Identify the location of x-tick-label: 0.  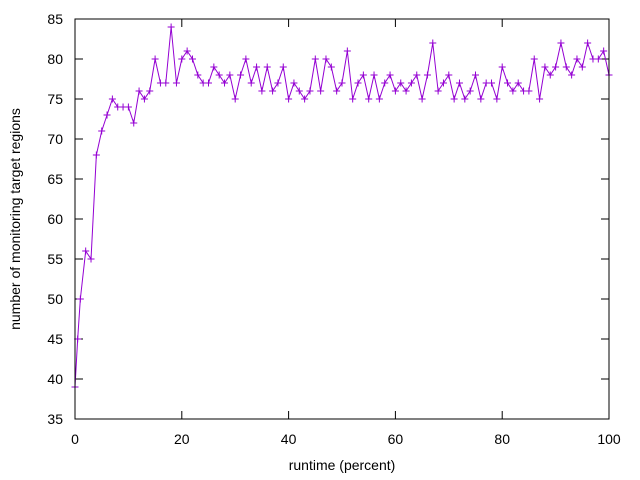
(75, 439).